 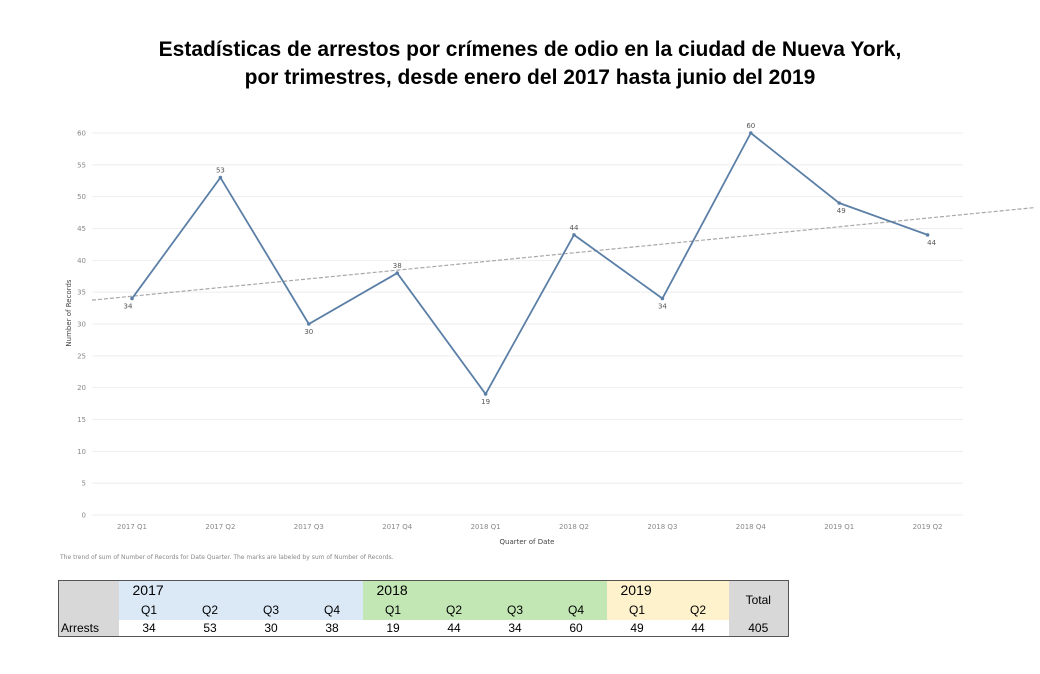 What do you see at coordinates (485, 402) in the screenshot?
I see `data-label: 19` at bounding box center [485, 402].